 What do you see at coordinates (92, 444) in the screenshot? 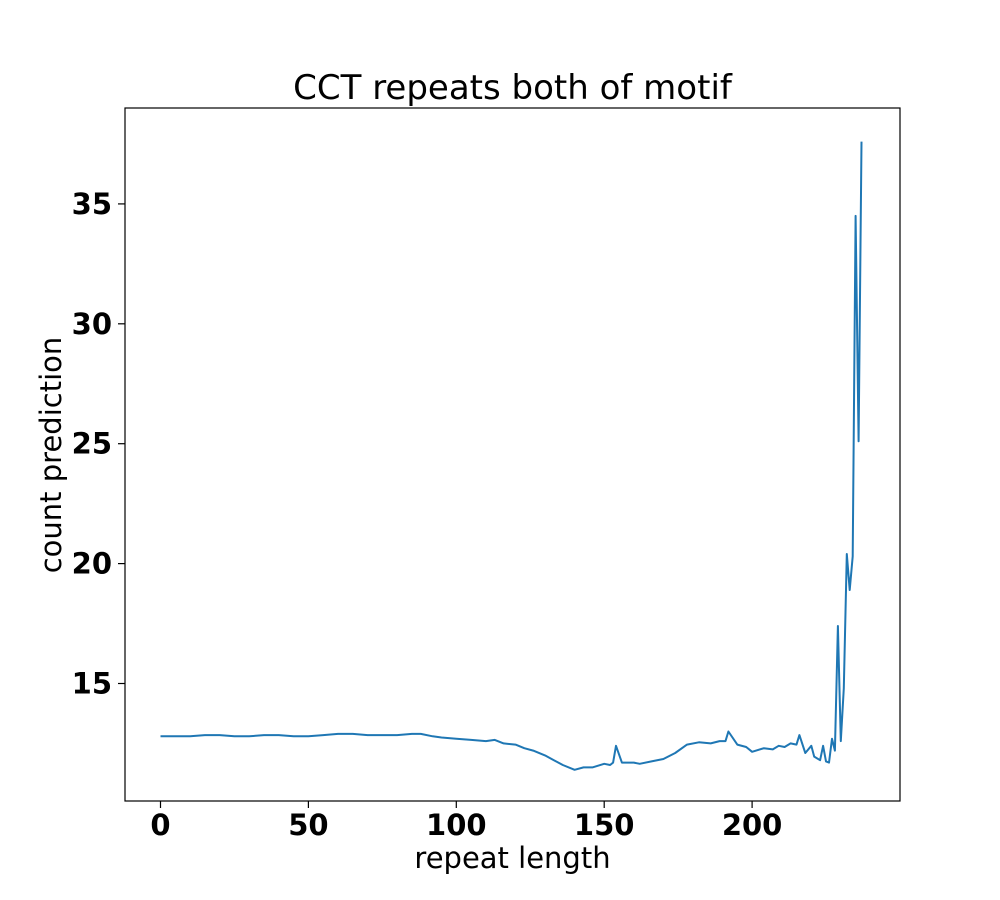
I see `y-tick-label: 25` at bounding box center [92, 444].